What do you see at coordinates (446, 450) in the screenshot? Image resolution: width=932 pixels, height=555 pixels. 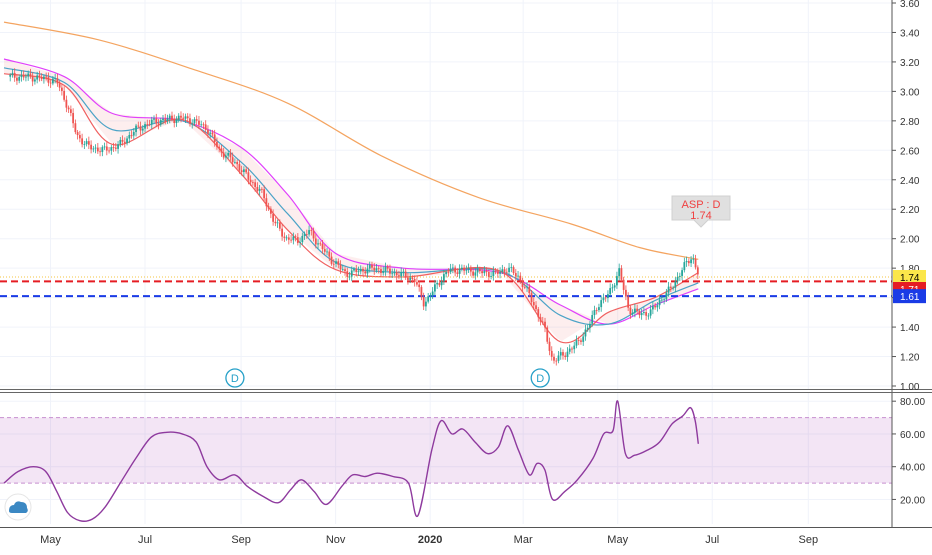 I see `rsi-band-fill` at bounding box center [446, 450].